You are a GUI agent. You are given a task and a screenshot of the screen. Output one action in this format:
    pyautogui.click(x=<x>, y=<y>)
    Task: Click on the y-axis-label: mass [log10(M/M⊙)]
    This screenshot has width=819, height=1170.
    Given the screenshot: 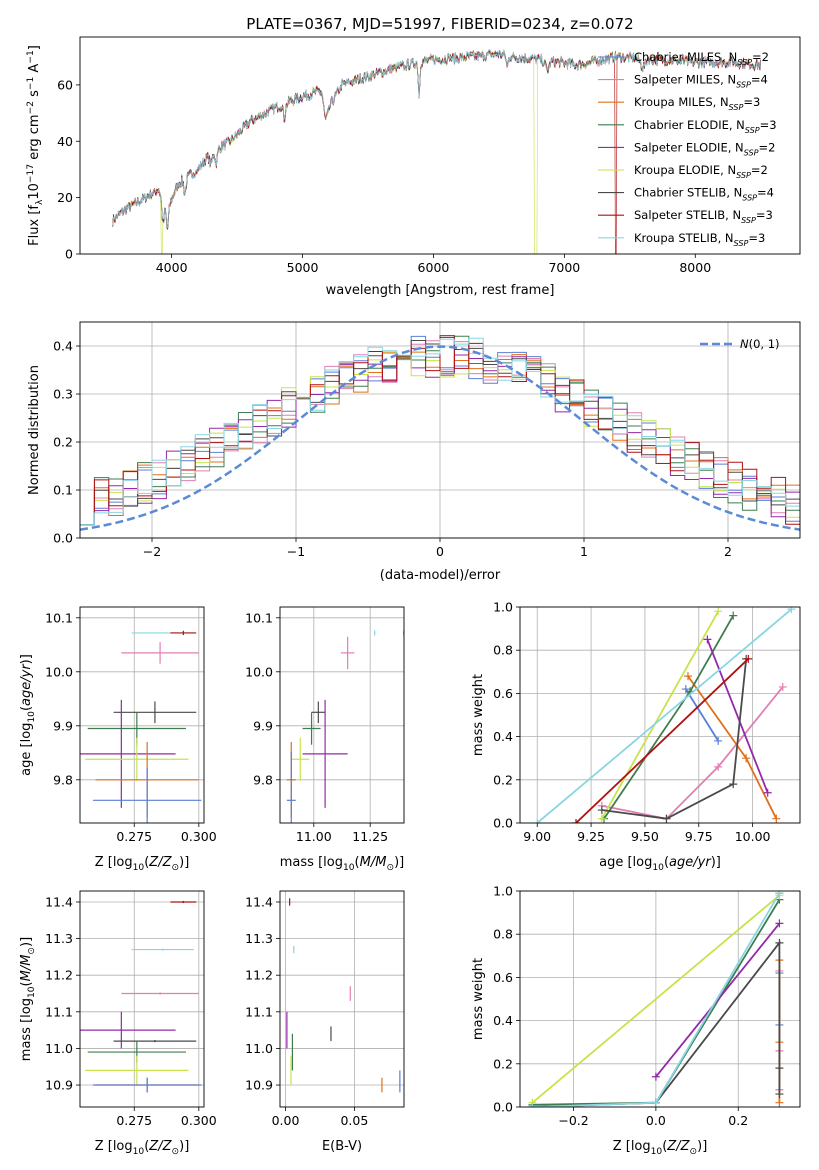 What is the action you would take?
    pyautogui.click(x=28, y=999)
    